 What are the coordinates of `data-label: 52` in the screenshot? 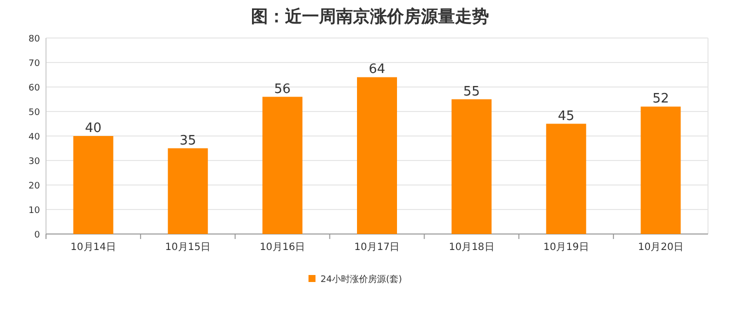 It's located at (660, 99).